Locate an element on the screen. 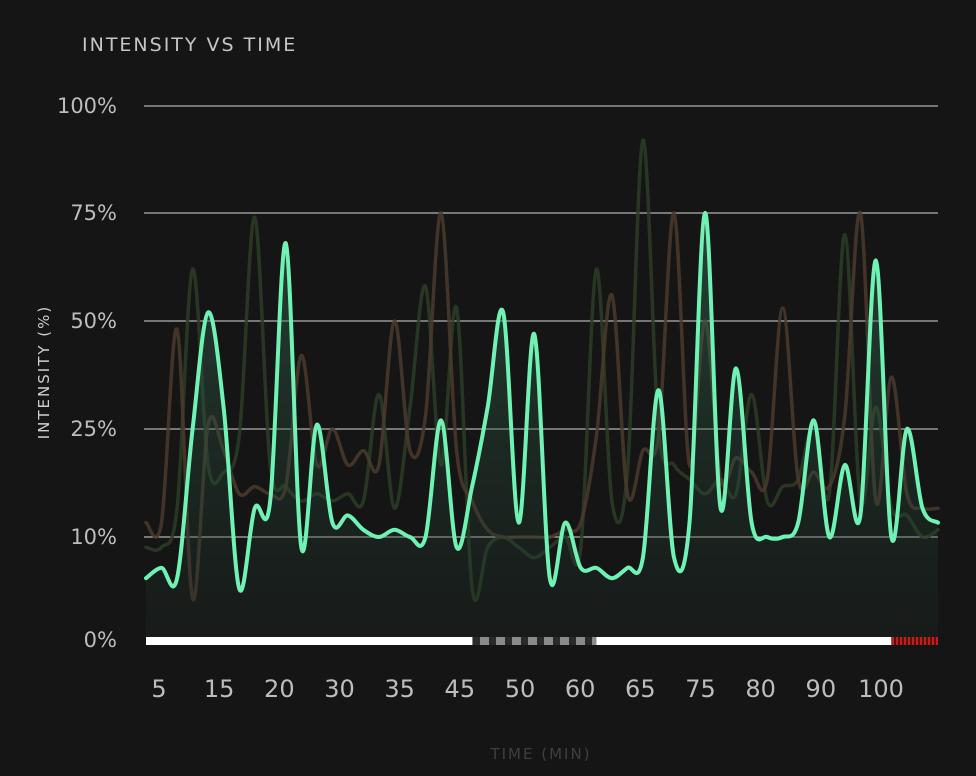 This screenshot has width=976, height=776. x-tick-label: 90 is located at coordinates (821, 689).